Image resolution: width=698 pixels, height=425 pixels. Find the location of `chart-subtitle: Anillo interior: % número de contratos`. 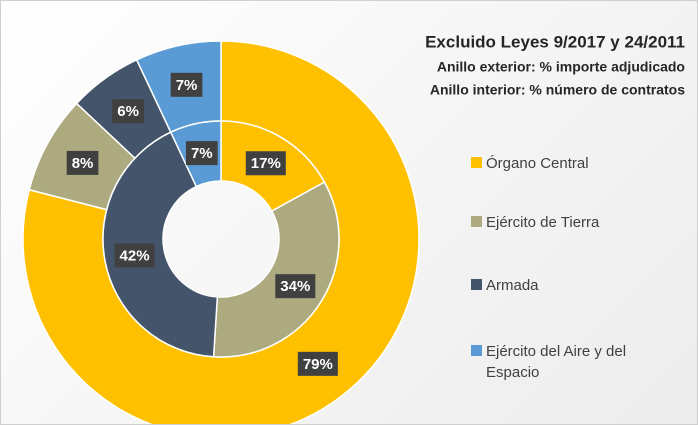

chart-subtitle: Anillo interior: % número de contratos is located at coordinates (557, 90).